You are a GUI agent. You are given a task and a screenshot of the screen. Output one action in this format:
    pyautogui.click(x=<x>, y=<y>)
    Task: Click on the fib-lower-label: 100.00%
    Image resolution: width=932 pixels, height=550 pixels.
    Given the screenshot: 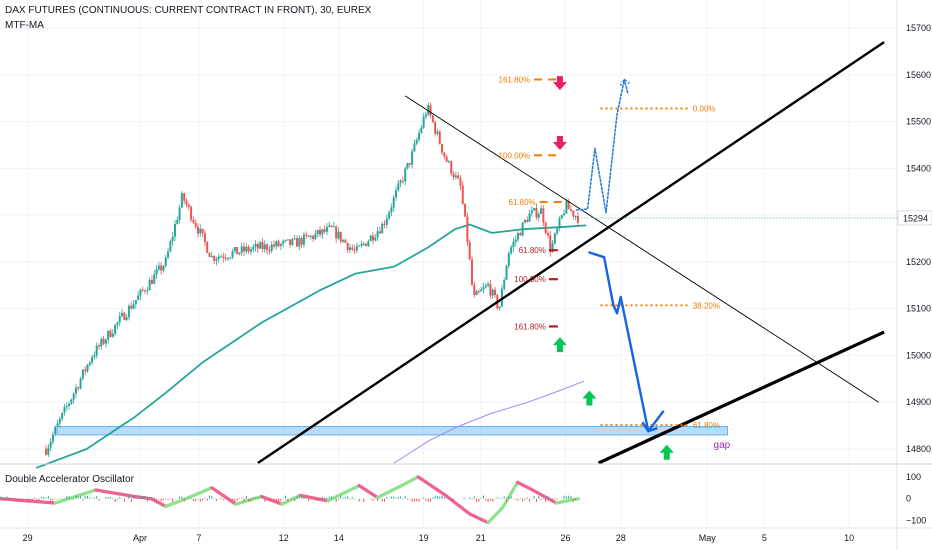 What is the action you would take?
    pyautogui.click(x=530, y=279)
    